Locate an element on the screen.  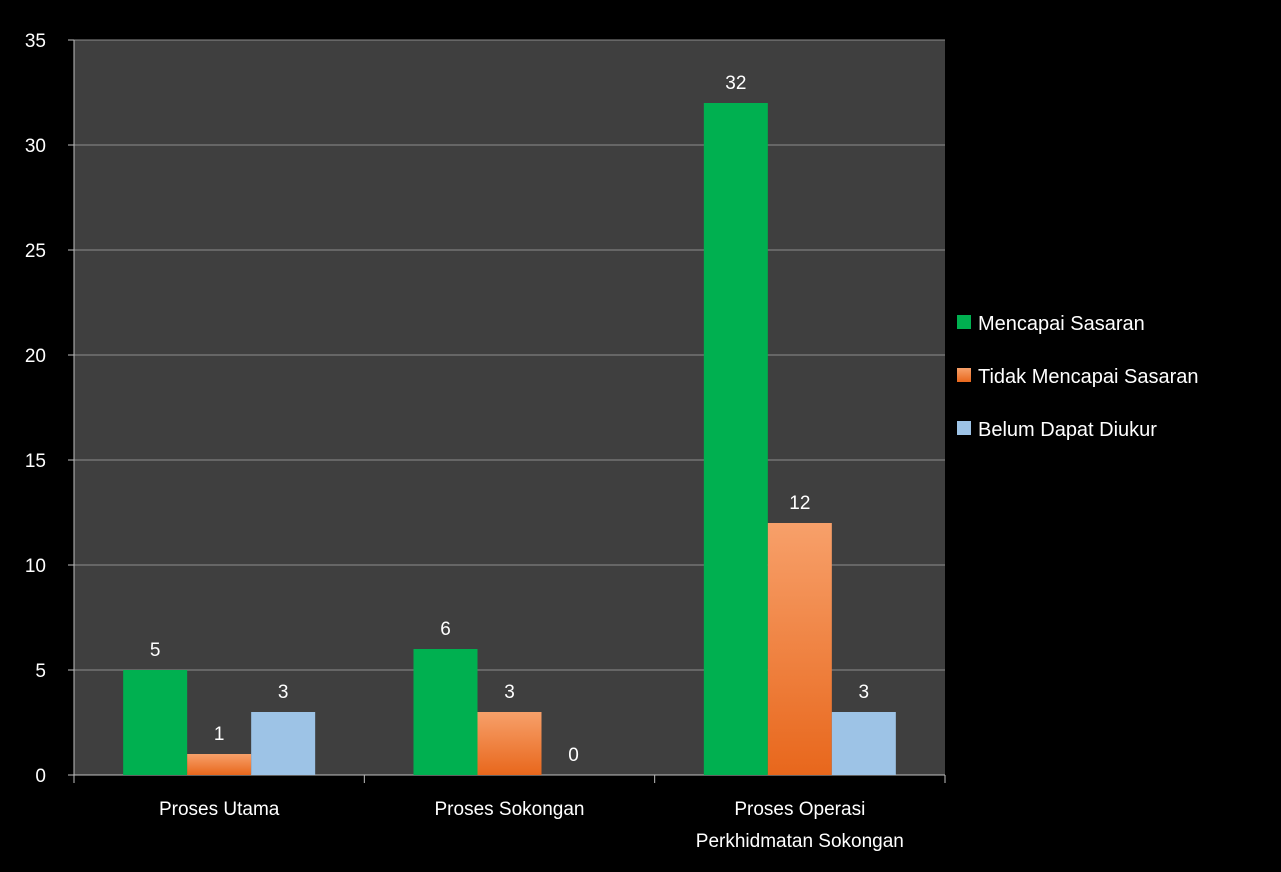
x-category-label: Proses Sokongan is located at coordinates (510, 809).